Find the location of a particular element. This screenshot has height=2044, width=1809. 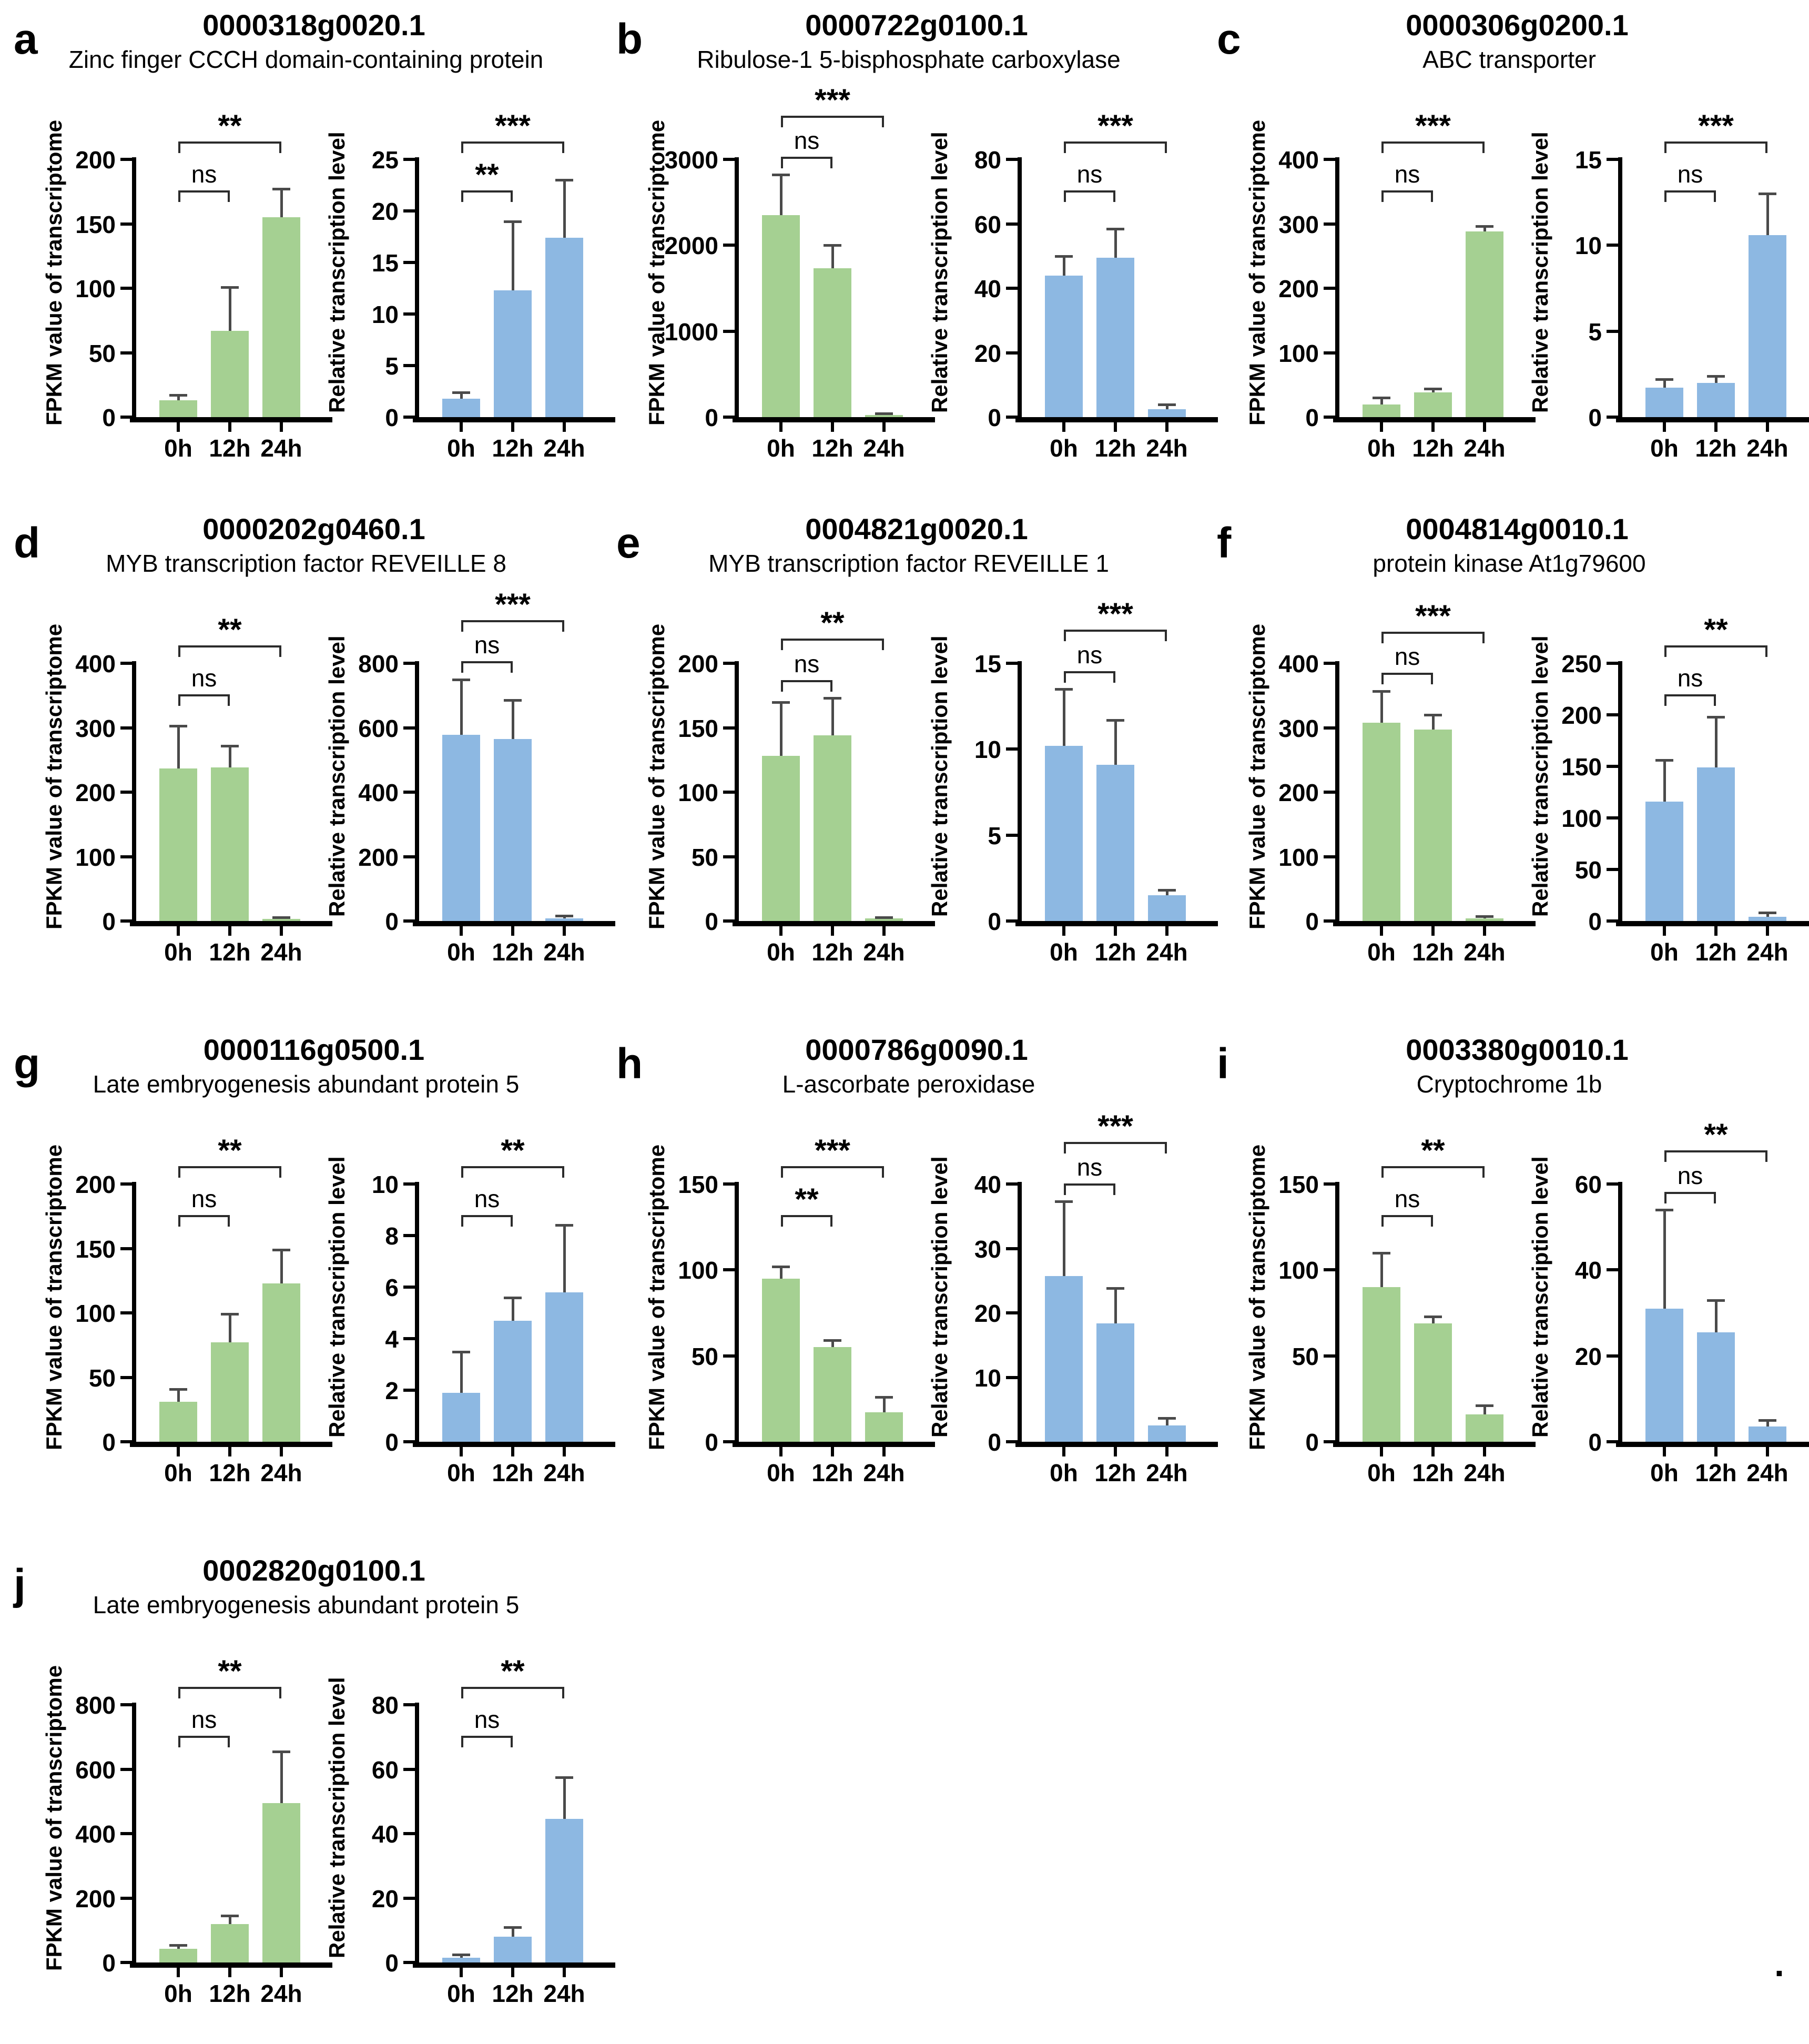

gene-id-title: 0000786g0090.1 is located at coordinates (916, 1049).